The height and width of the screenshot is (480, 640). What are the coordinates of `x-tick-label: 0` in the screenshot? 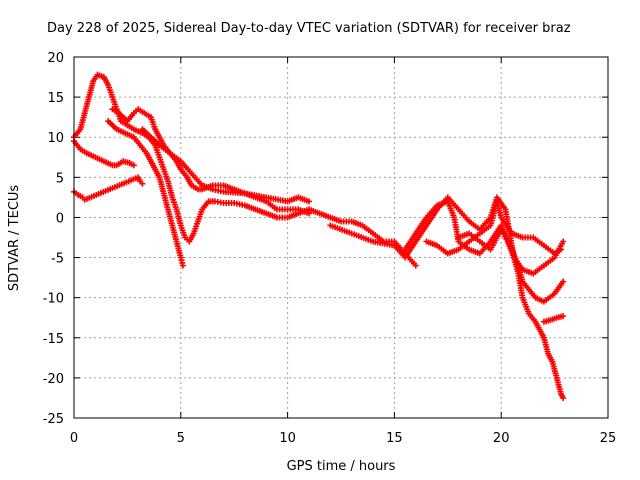 It's located at (74, 438).